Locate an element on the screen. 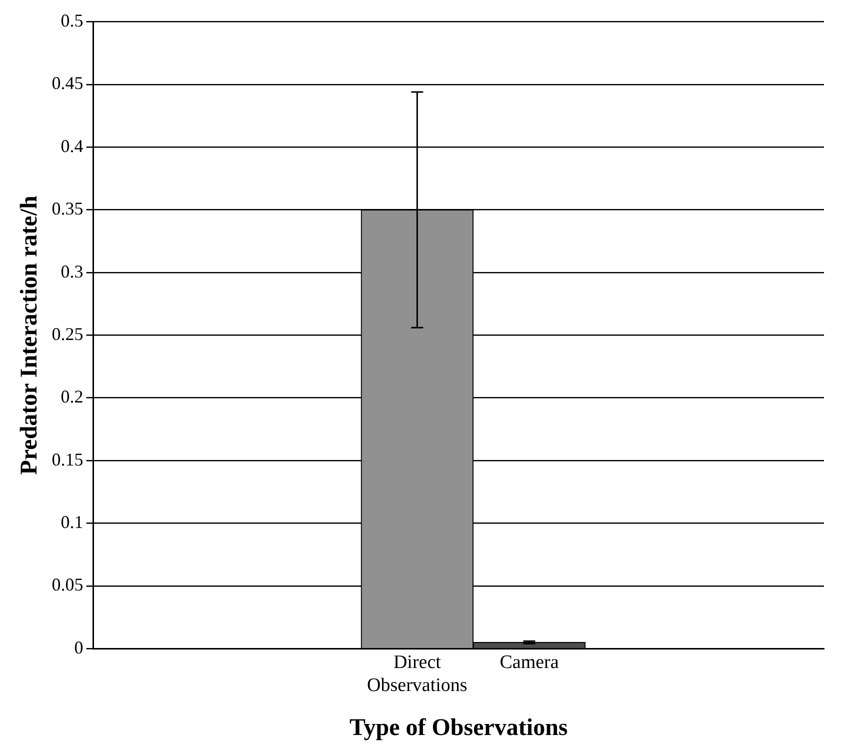 The width and height of the screenshot is (852, 755). x-tick-label: Direct Observations is located at coordinates (417, 674).